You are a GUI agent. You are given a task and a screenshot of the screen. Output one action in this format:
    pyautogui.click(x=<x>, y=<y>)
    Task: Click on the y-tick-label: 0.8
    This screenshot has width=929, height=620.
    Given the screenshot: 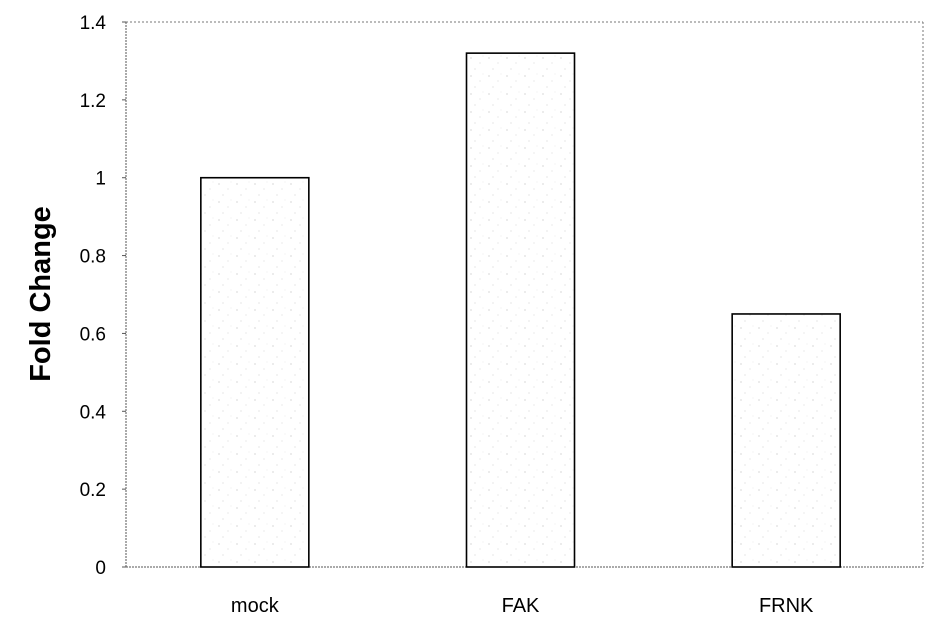 What is the action you would take?
    pyautogui.click(x=93, y=257)
    